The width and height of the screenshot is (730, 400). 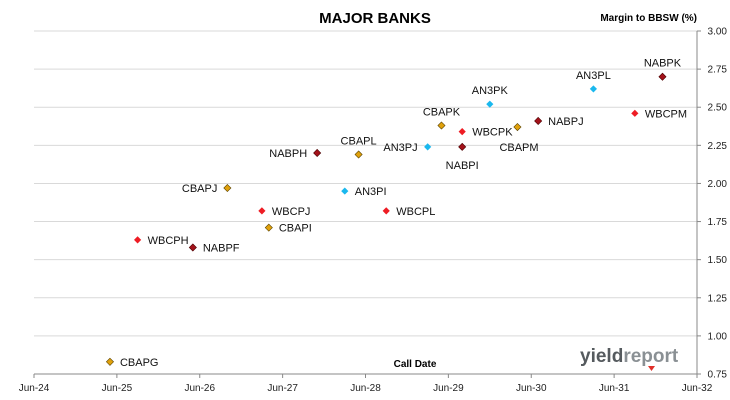 What do you see at coordinates (359, 141) in the screenshot?
I see `point-label-cbapl: CBAPL` at bounding box center [359, 141].